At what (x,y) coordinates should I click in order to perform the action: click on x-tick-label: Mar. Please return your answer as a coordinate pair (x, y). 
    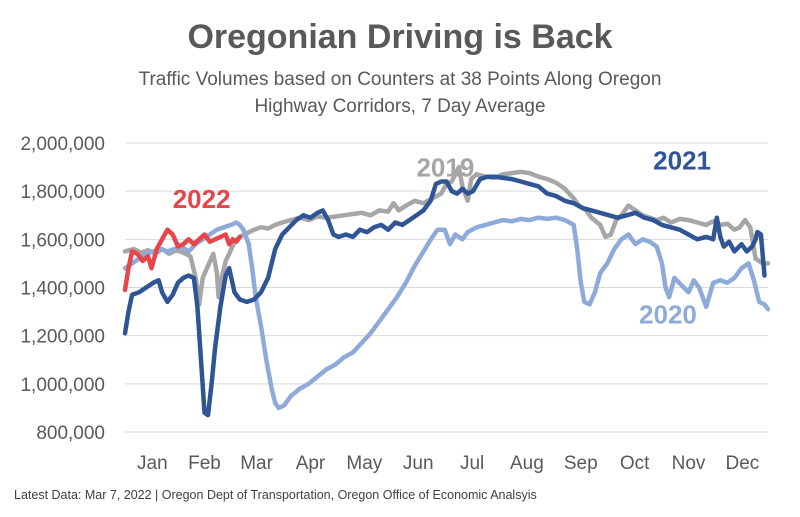
    Looking at the image, I should click on (256, 463).